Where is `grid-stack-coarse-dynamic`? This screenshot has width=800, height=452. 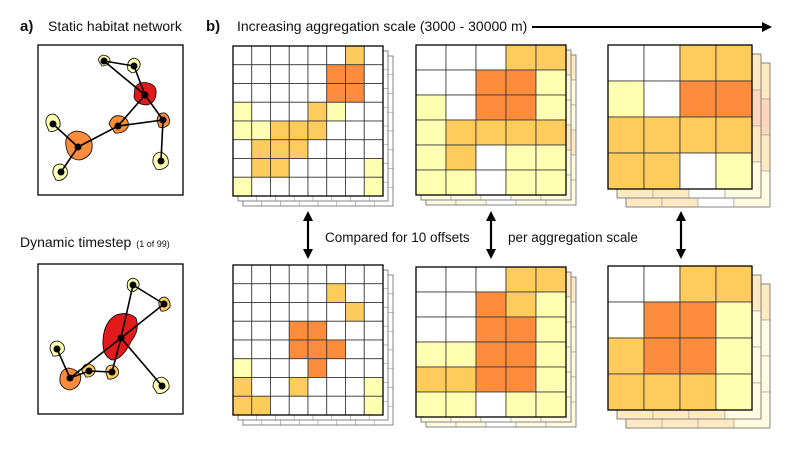 grid-stack-coarse-dynamic is located at coordinates (689, 347).